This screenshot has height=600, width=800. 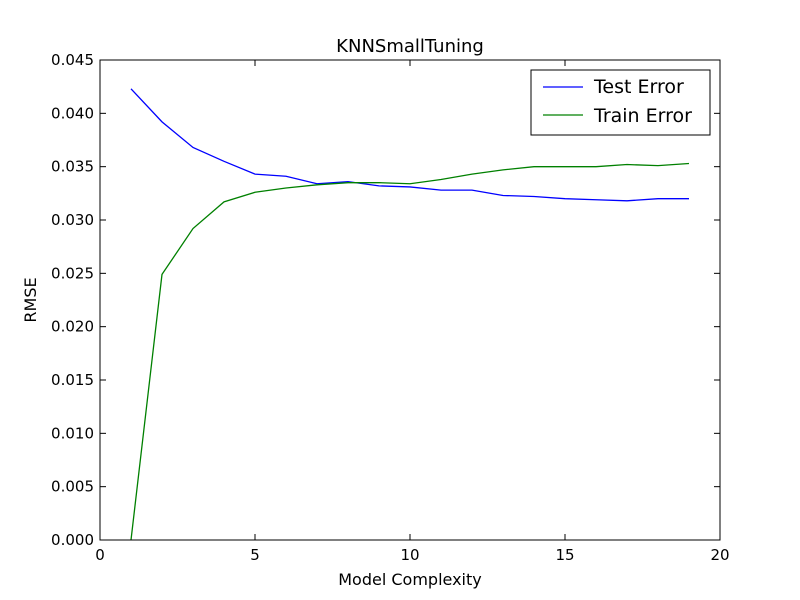 I want to click on y-axis-label: RMSE, so click(x=30, y=299).